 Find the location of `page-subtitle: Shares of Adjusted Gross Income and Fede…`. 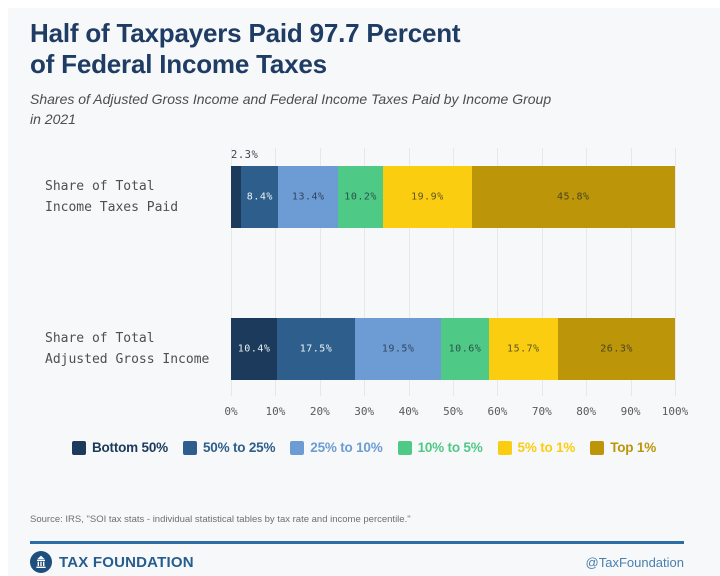

page-subtitle: Shares of Adjusted Gross Income and Fede… is located at coordinates (291, 109).